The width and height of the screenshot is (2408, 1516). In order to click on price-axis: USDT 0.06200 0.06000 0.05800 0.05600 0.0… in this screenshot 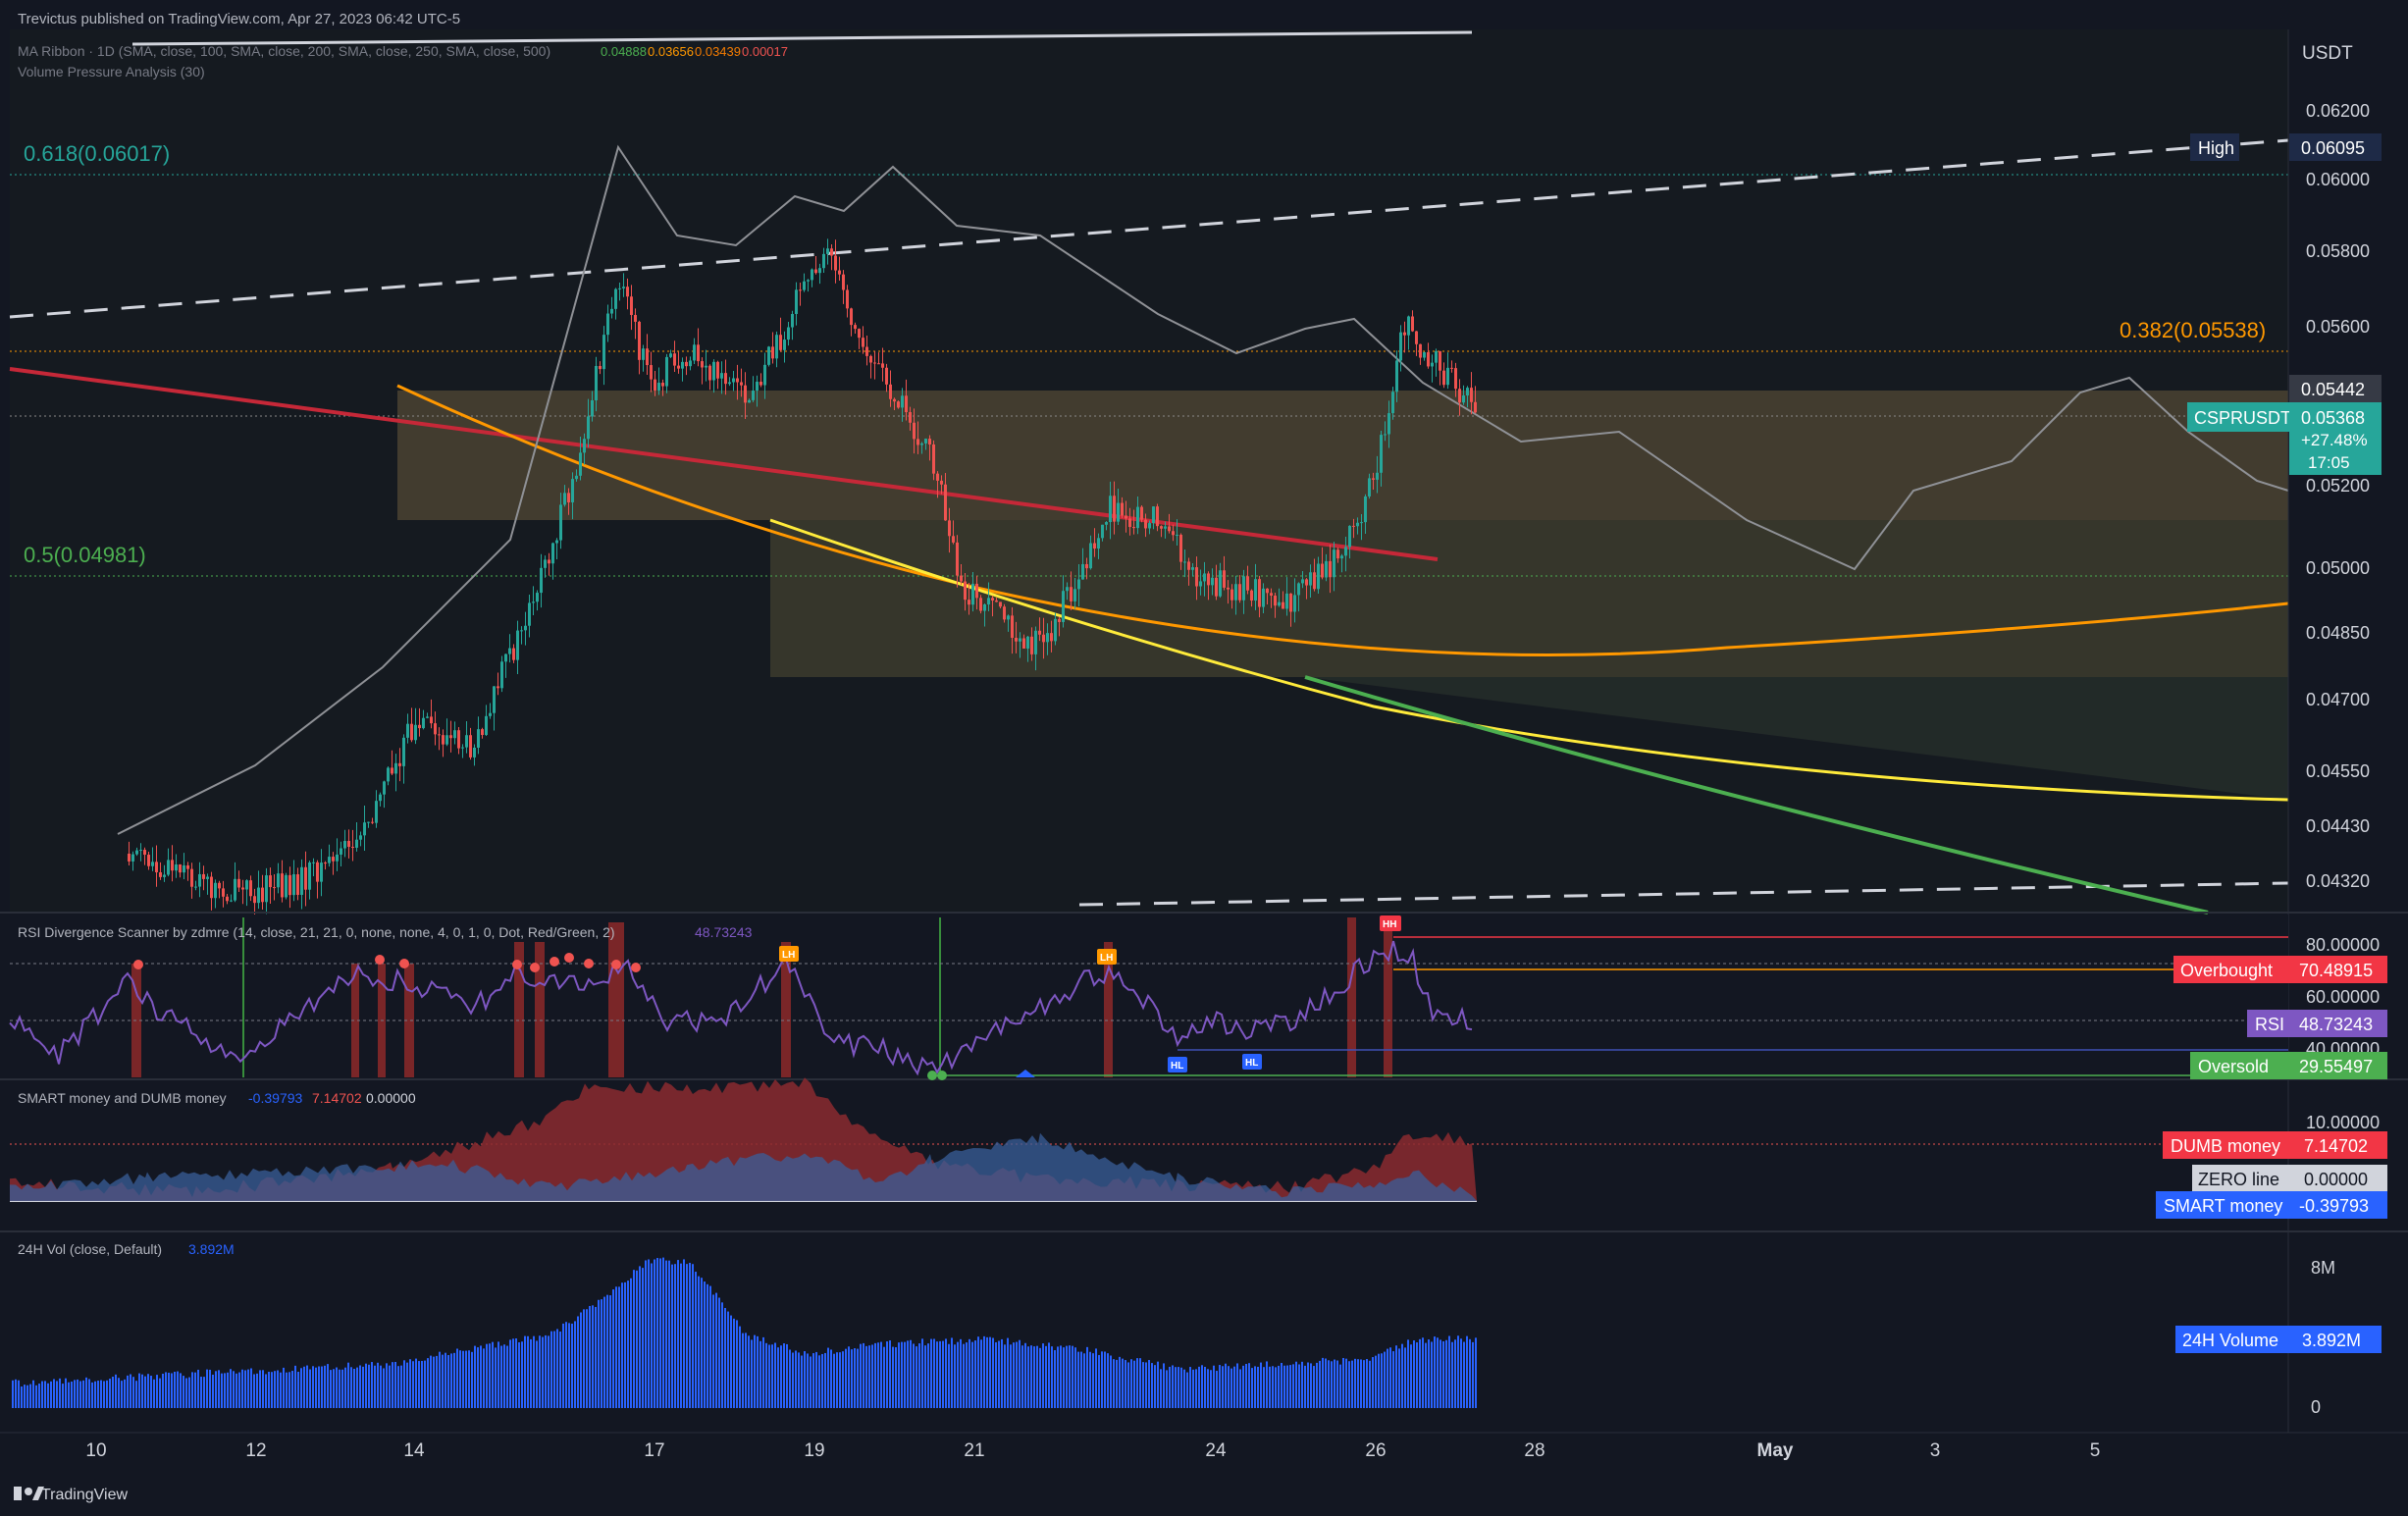, I will do `click(2285, 731)`.